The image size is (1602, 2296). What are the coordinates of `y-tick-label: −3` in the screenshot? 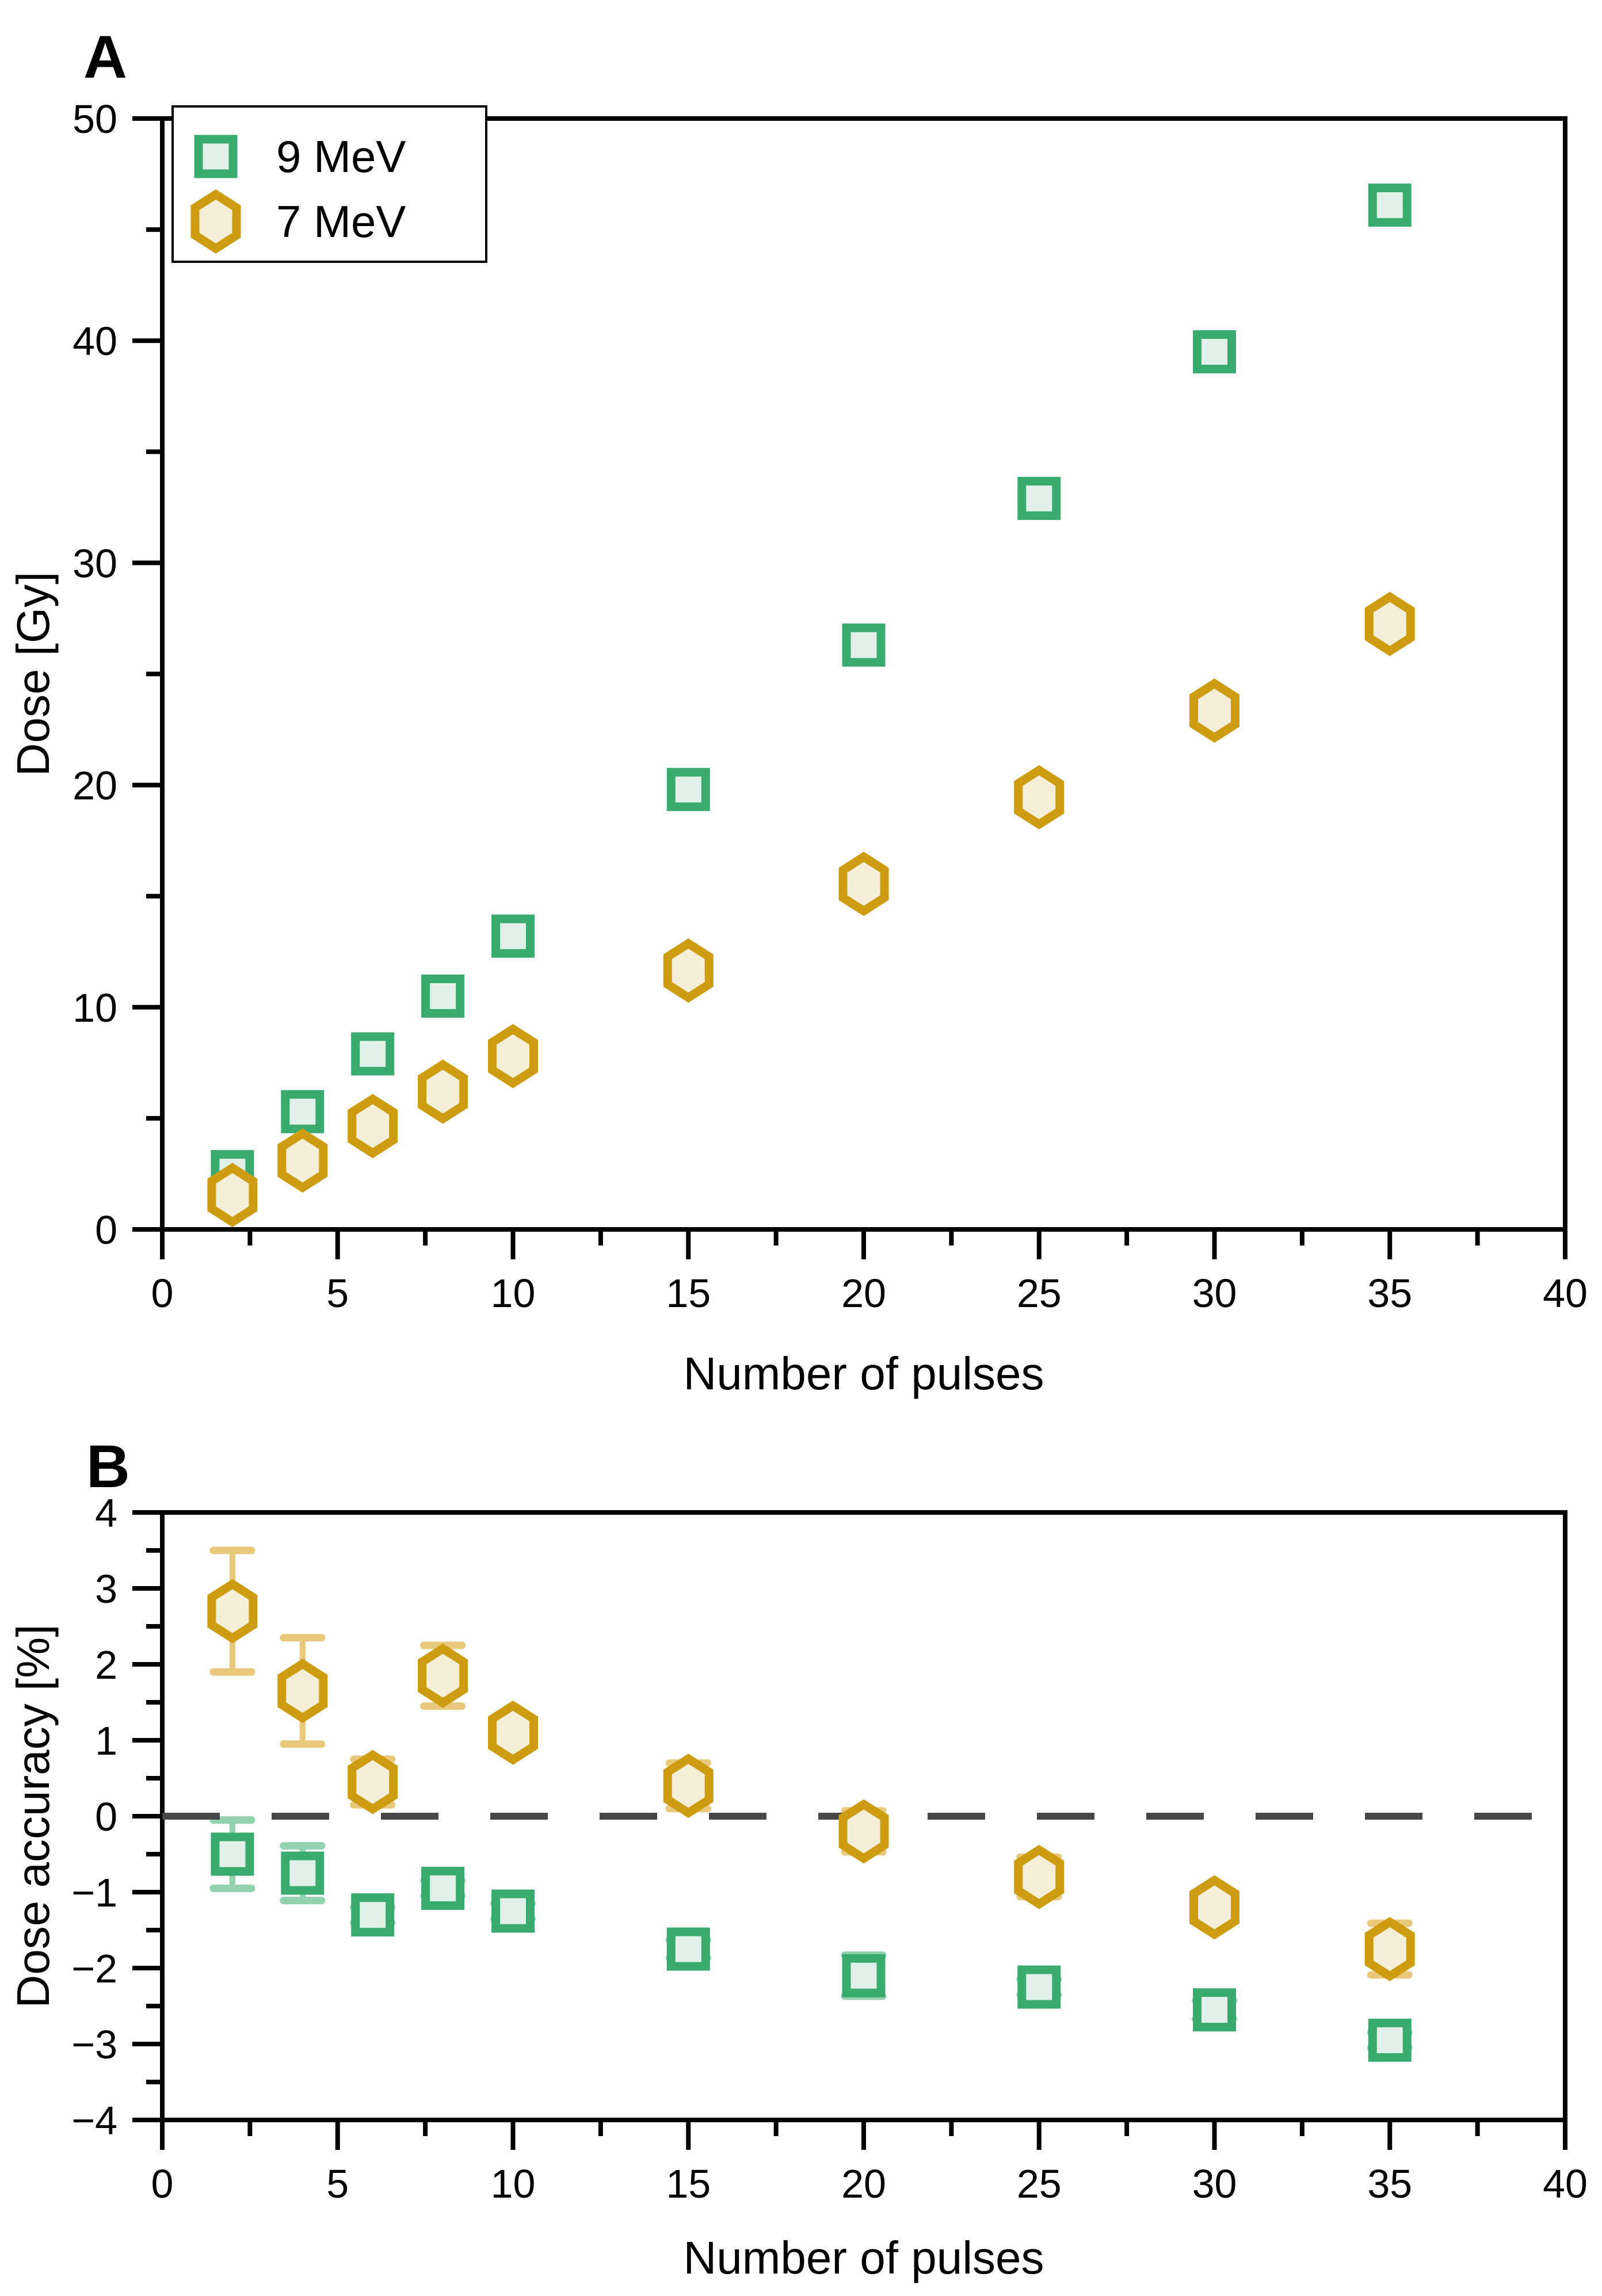 It's located at (94, 2044).